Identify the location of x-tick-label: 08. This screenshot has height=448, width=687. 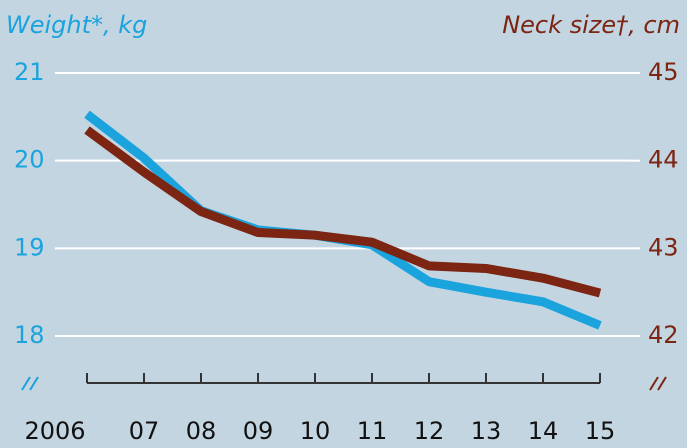
(201, 431).